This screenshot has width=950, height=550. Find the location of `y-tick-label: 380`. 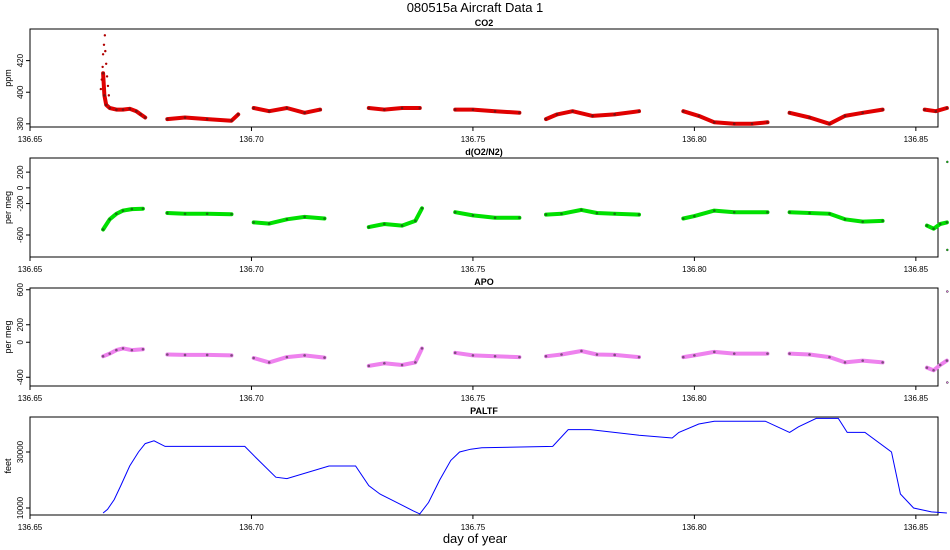

y-tick-label: 380 is located at coordinates (20, 124).